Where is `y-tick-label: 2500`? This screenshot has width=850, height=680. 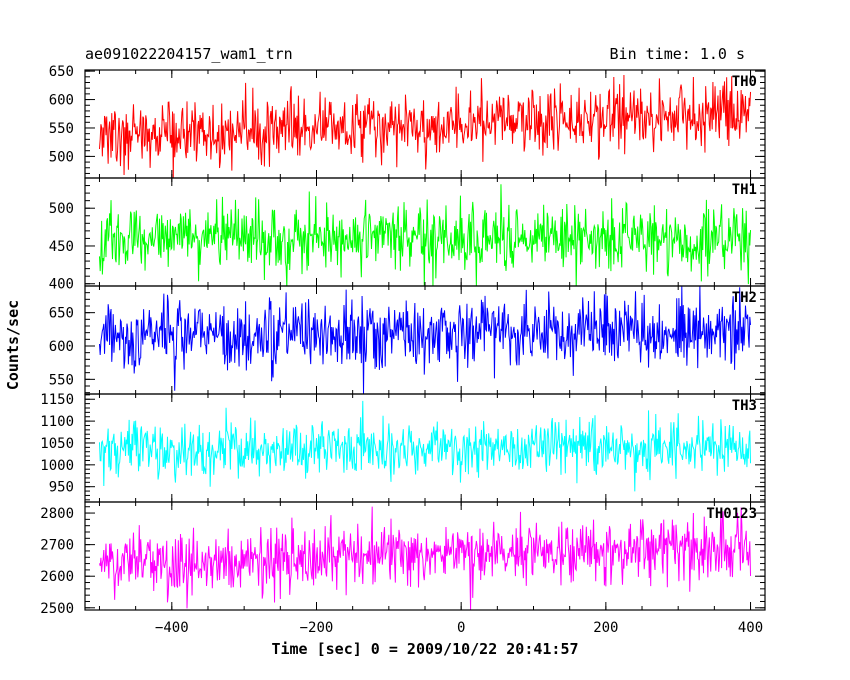 y-tick-label: 2500 is located at coordinates (57, 609).